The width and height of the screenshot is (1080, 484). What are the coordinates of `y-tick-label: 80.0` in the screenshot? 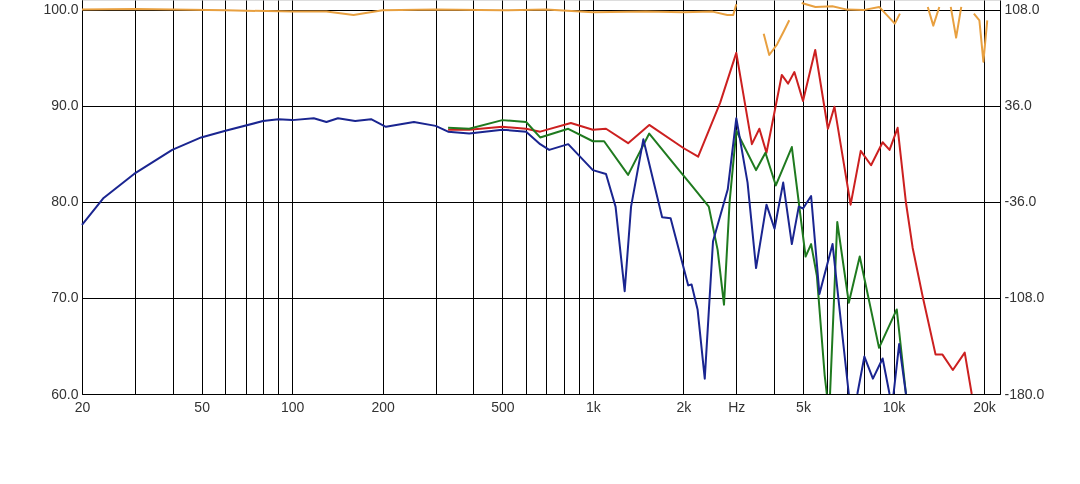 It's located at (65, 201).